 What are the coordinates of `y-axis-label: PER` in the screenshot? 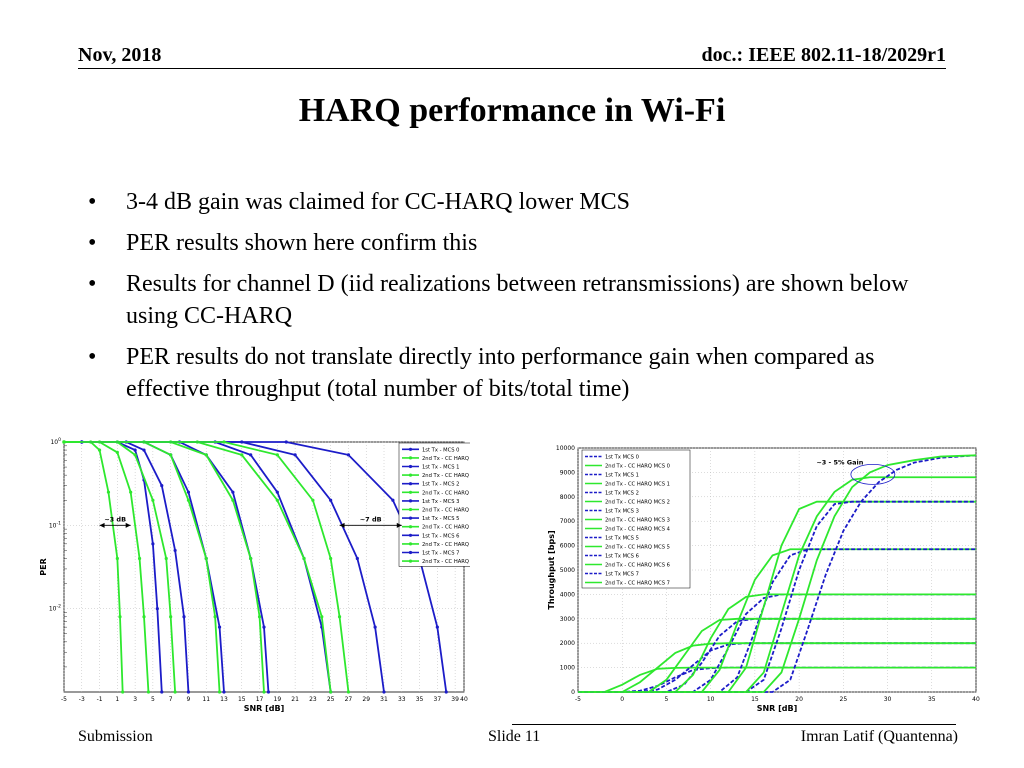 It's located at (43, 567).